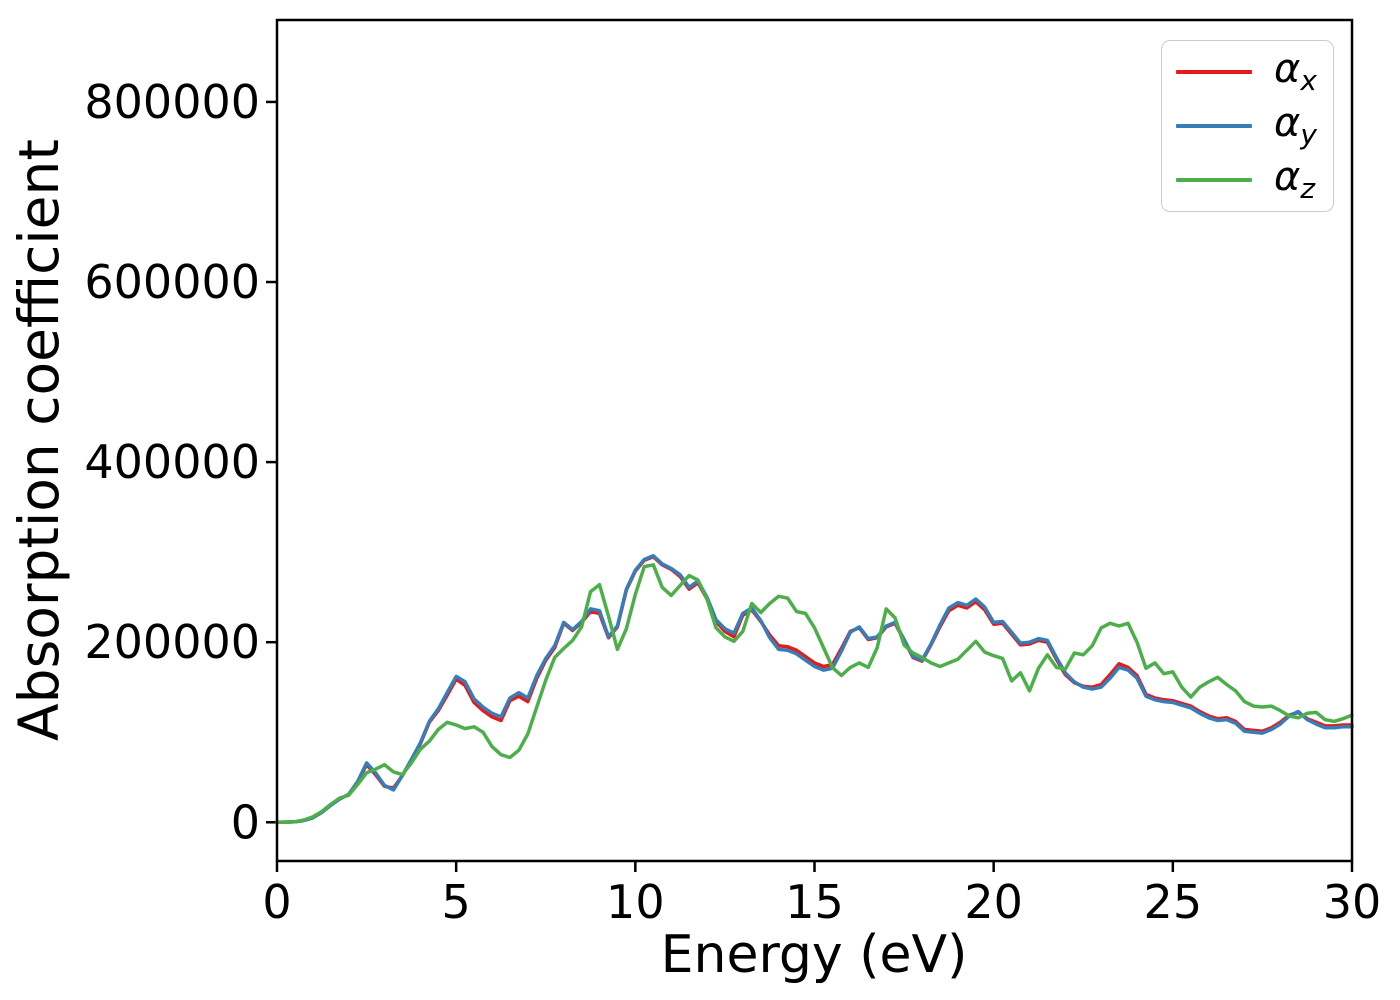 Image resolution: width=1400 pixels, height=1000 pixels. Describe the element at coordinates (172, 462) in the screenshot. I see `y-tick-label: 400000` at that location.